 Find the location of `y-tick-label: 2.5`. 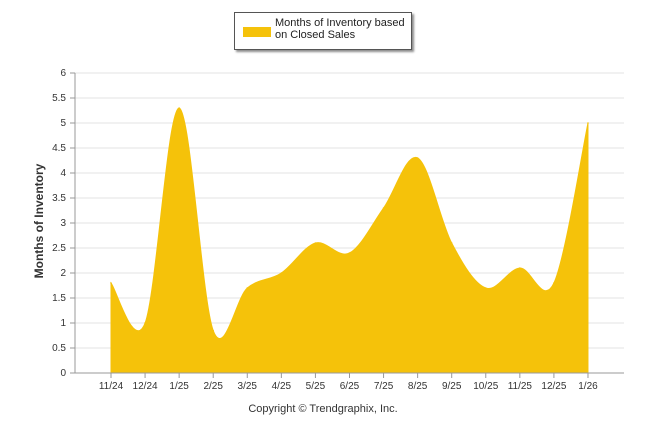

y-tick-label: 2.5 is located at coordinates (59, 248).